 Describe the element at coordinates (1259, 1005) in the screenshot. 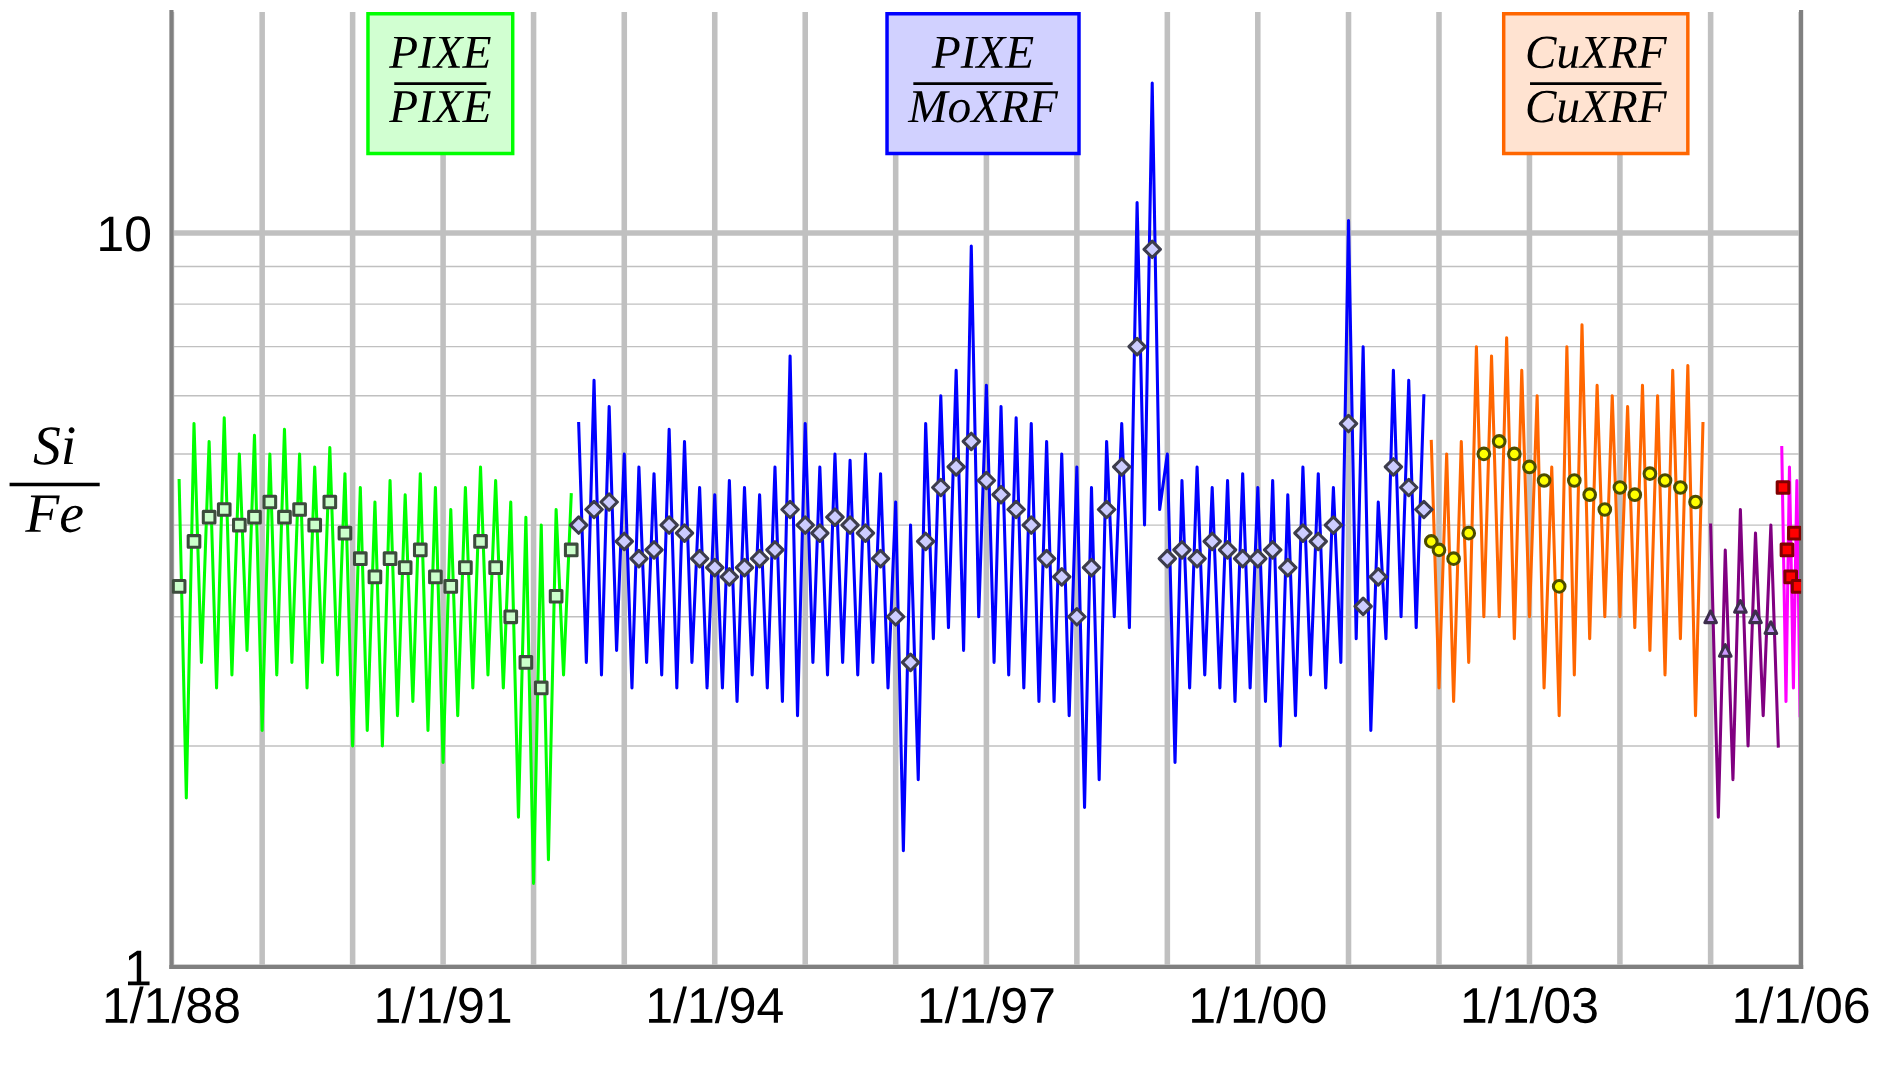

I see `x-tick-label: 1/1/00` at that location.